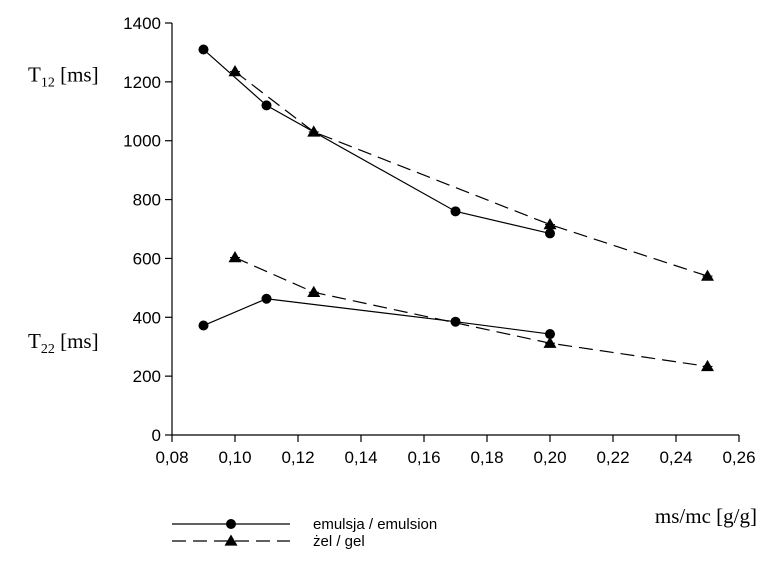 The height and width of the screenshot is (563, 762). What do you see at coordinates (297, 457) in the screenshot?
I see `x-tick-label: 0,12` at bounding box center [297, 457].